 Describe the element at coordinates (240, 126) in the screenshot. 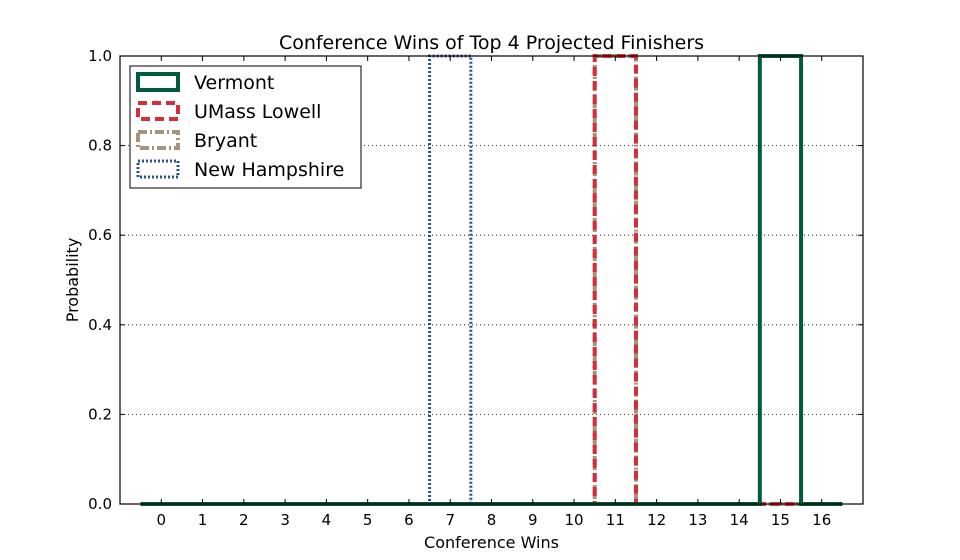

I see `legend-entries: Vermont UMass Lowell Bryant New Hampshire` at that location.